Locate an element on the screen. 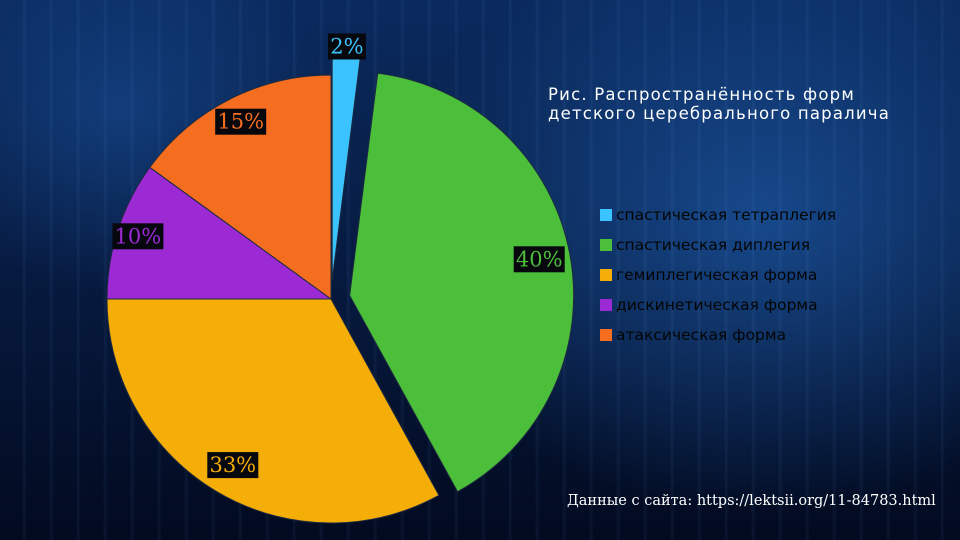  legend-label-3: гемиплегическая форма is located at coordinates (717, 275).